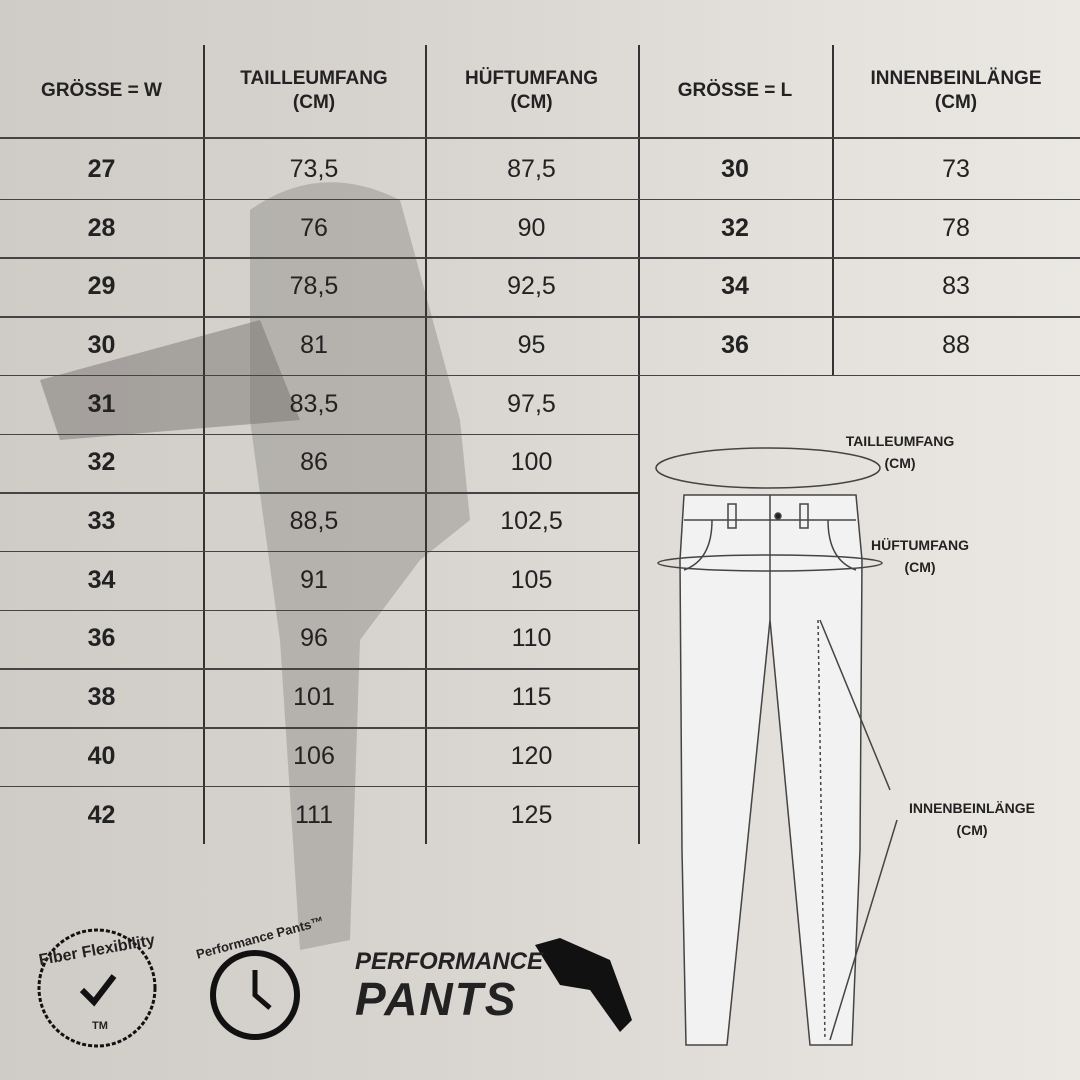  What do you see at coordinates (314, 91) in the screenshot?
I see `header: TAILLEUMFANG (CM)` at bounding box center [314, 91].